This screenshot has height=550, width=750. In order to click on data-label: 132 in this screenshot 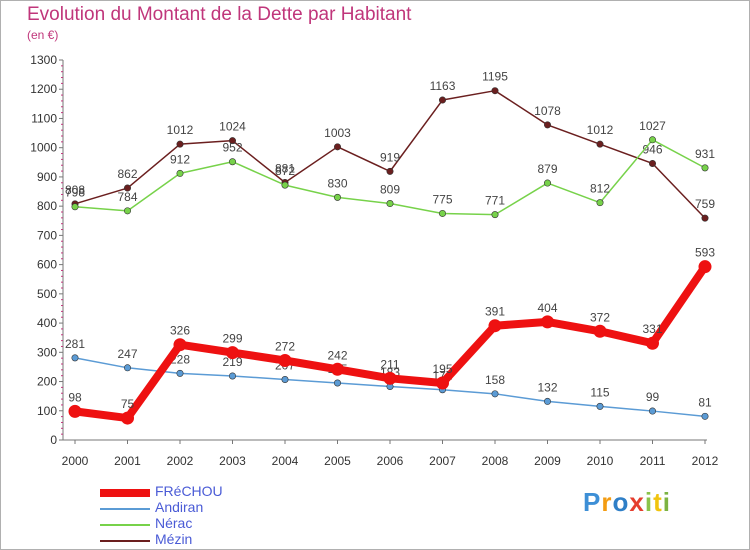, I will do `click(547, 387)`.